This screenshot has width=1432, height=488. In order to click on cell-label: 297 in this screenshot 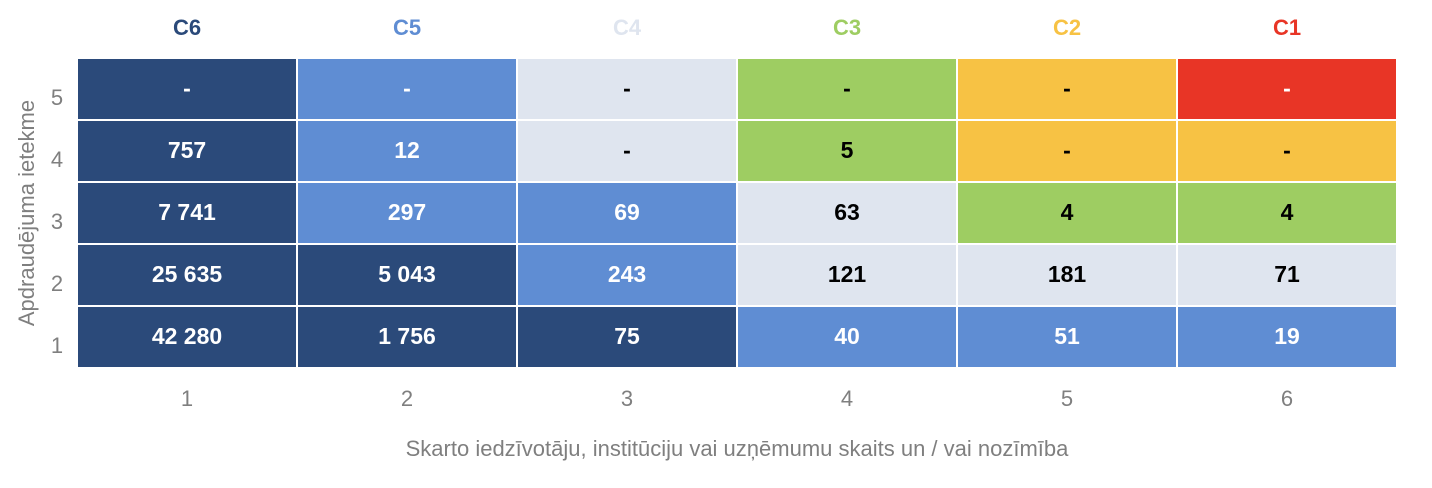, I will do `click(407, 212)`.